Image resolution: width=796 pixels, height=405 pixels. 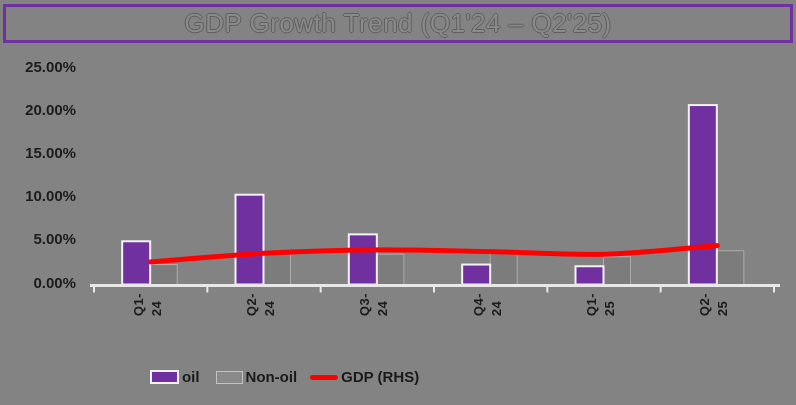 What do you see at coordinates (54, 283) in the screenshot?
I see `y-axis-label: 0.00%` at bounding box center [54, 283].